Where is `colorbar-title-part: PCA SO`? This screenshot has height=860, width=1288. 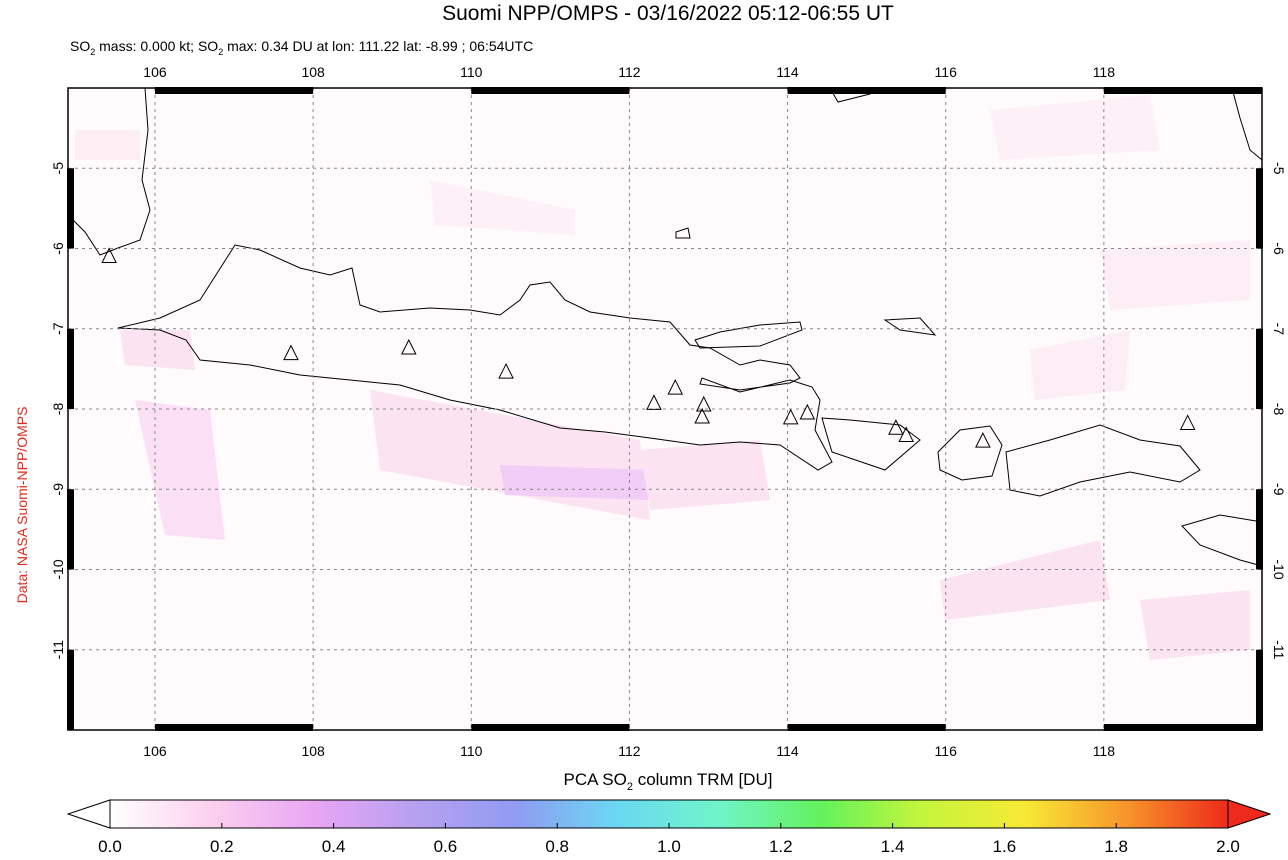 colorbar-title-part: PCA SO is located at coordinates (595, 779).